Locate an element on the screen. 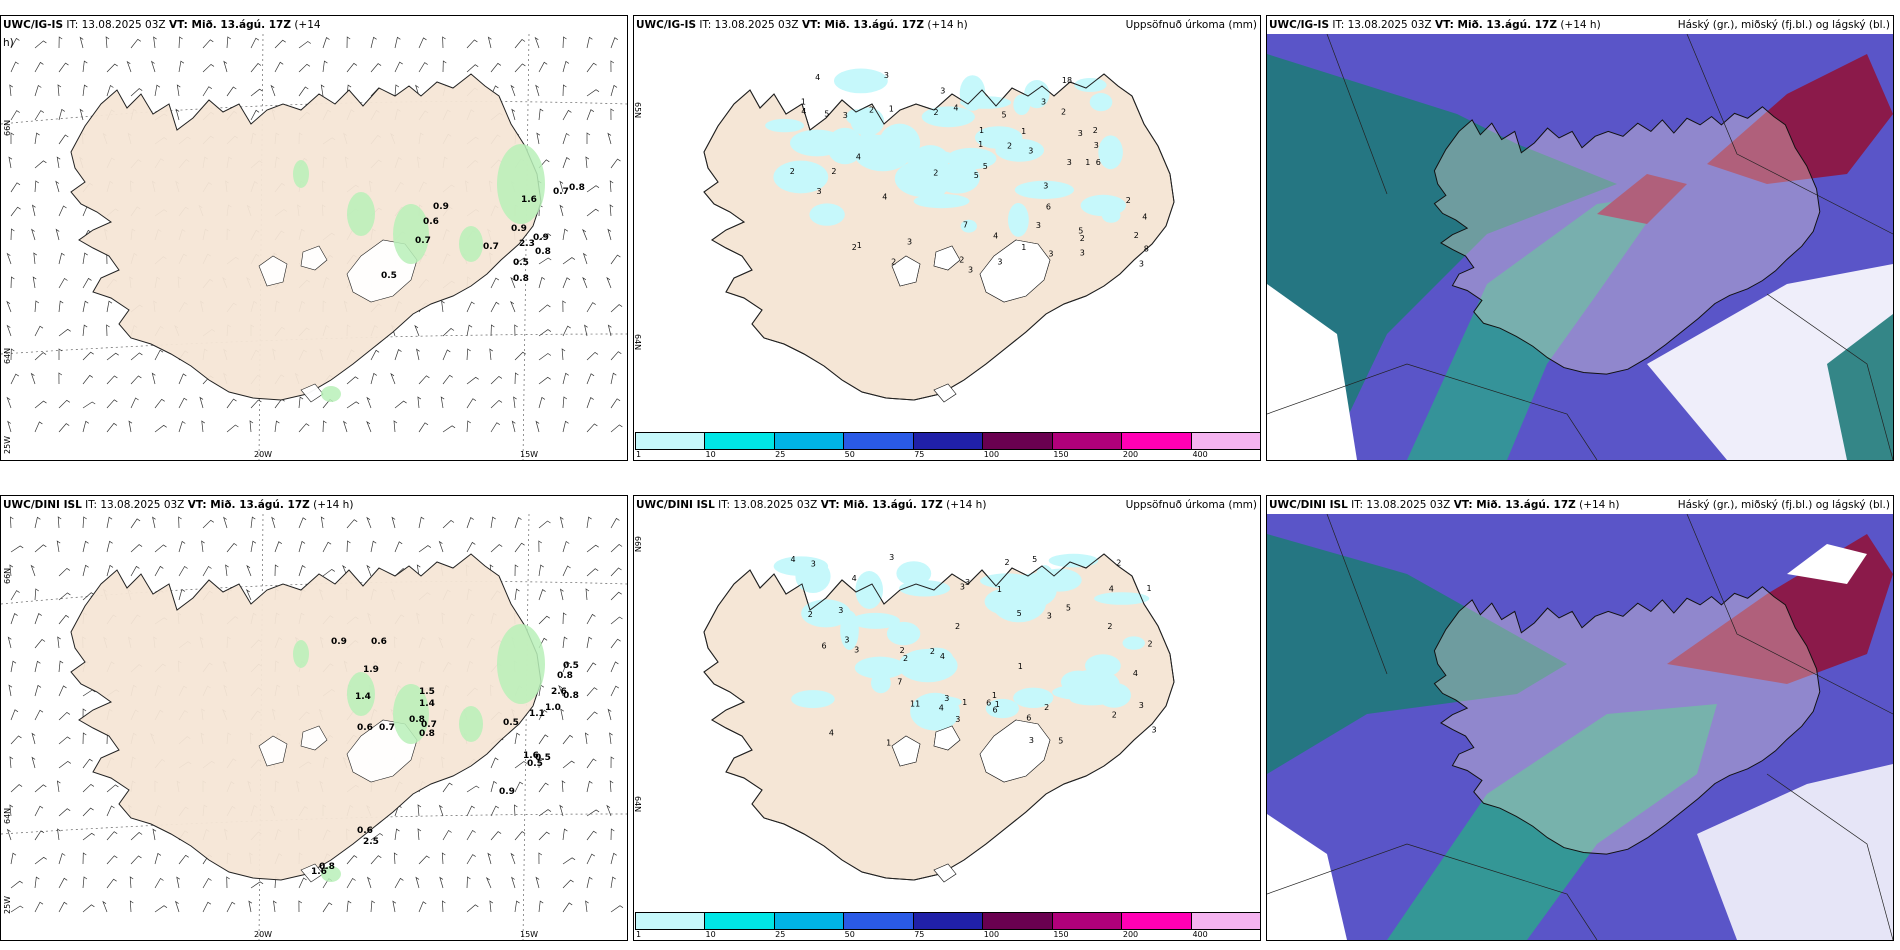 This screenshot has height=950, width=1900. colorbar-tick-label: 1 is located at coordinates (639, 934).